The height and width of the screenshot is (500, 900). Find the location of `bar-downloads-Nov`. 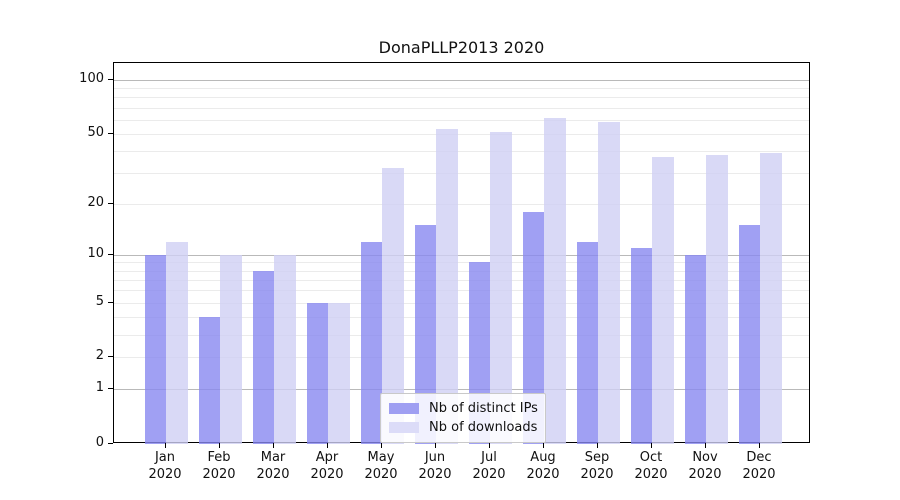

bar-downloads-Nov is located at coordinates (717, 299).